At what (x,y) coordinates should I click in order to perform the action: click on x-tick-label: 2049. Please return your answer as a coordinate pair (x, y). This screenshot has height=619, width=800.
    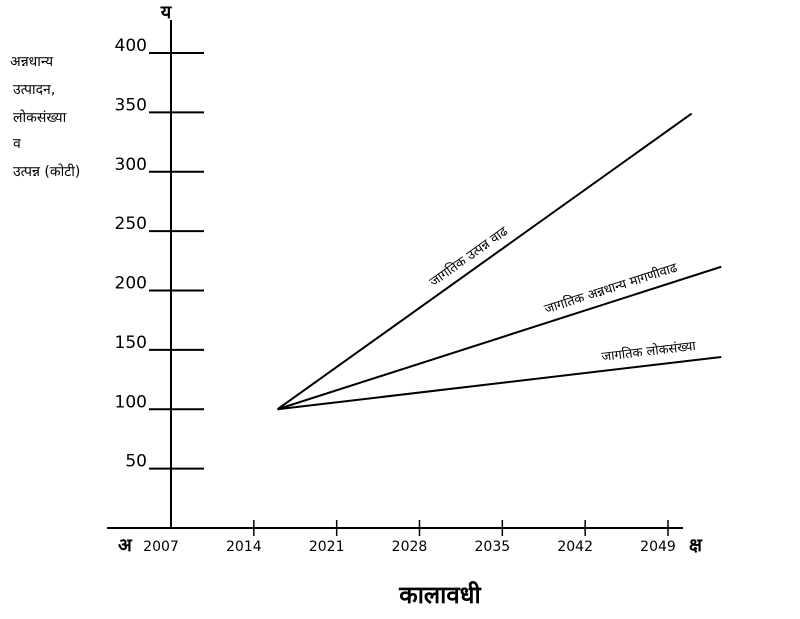
    Looking at the image, I should click on (658, 547).